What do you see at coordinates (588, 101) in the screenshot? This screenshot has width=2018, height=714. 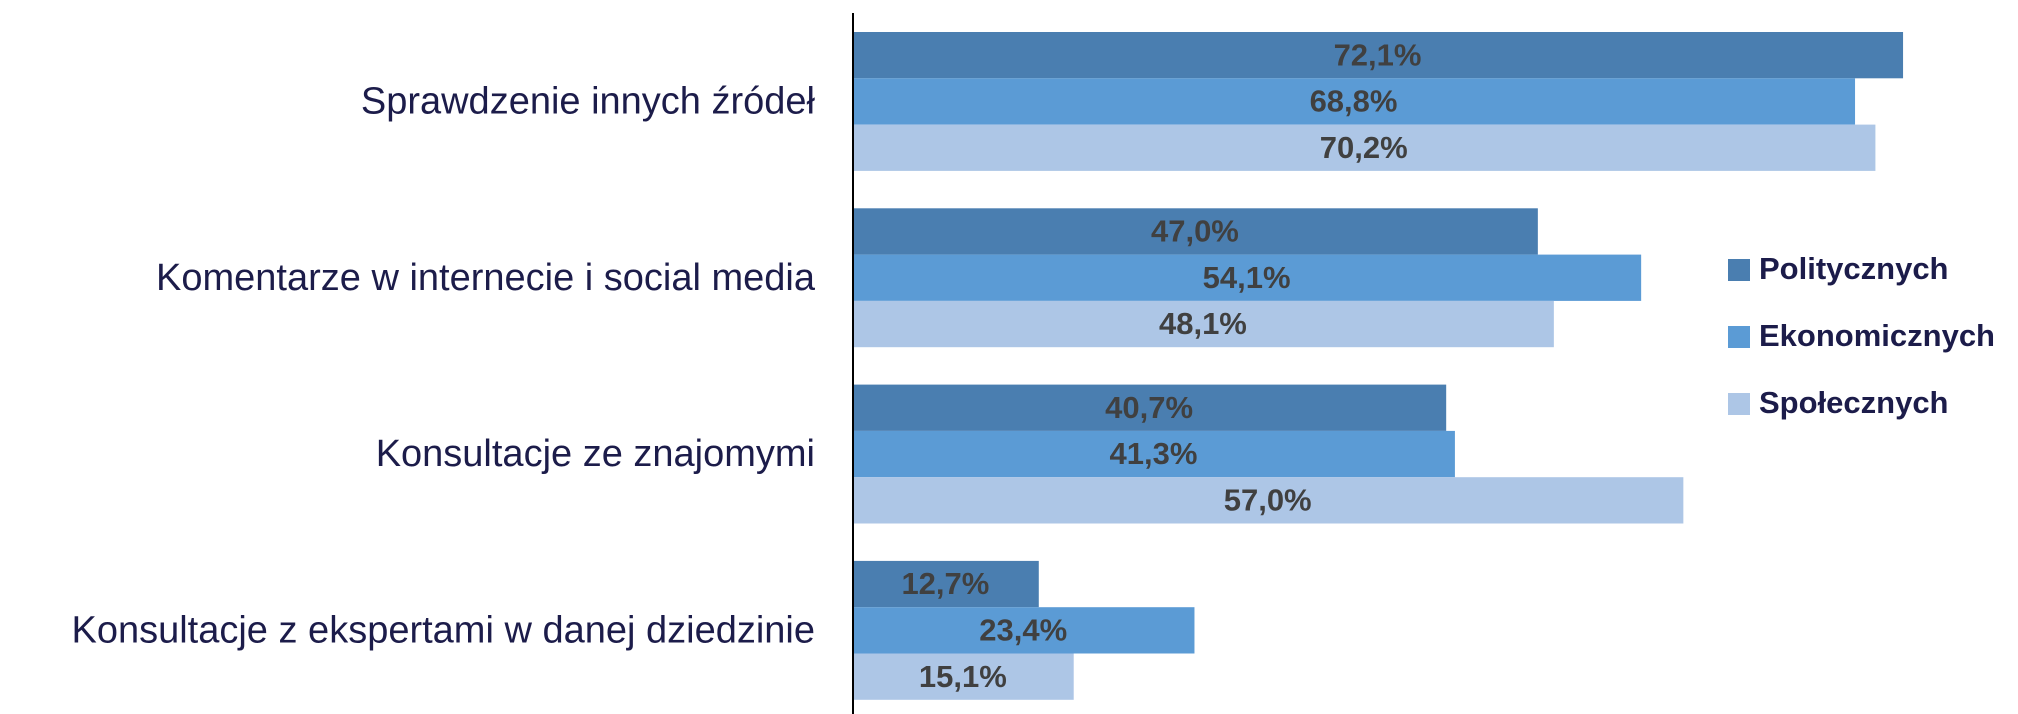 I see `category-label: Sprawdzenie innych źródeł` at bounding box center [588, 101].